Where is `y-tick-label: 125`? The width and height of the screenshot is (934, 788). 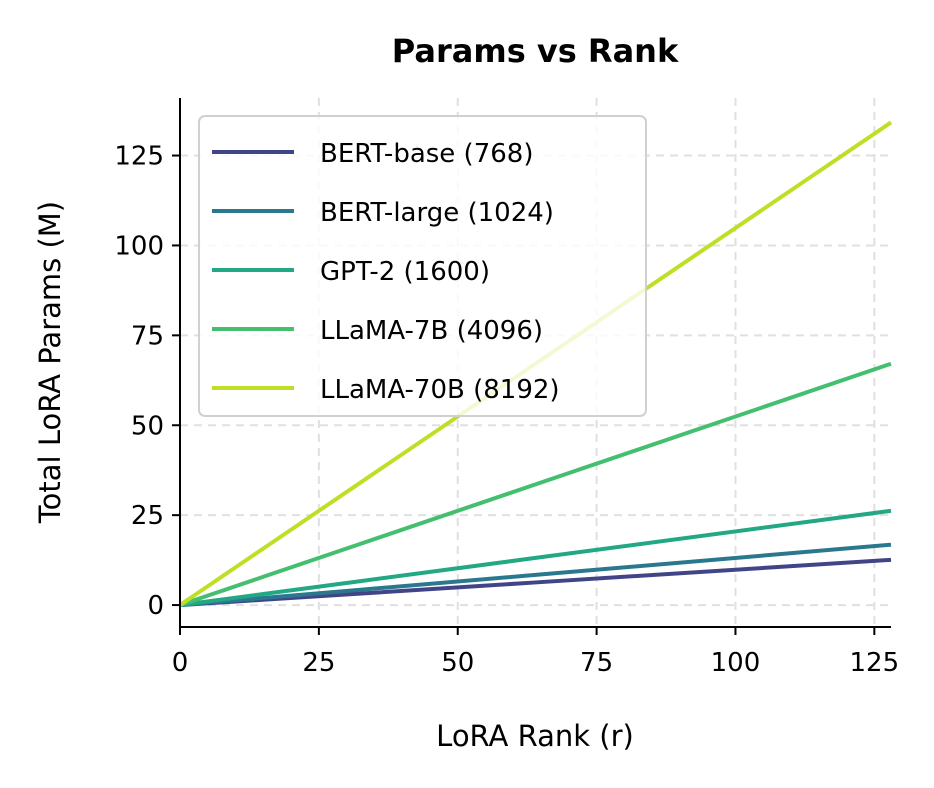 y-tick-label: 125 is located at coordinates (139, 157).